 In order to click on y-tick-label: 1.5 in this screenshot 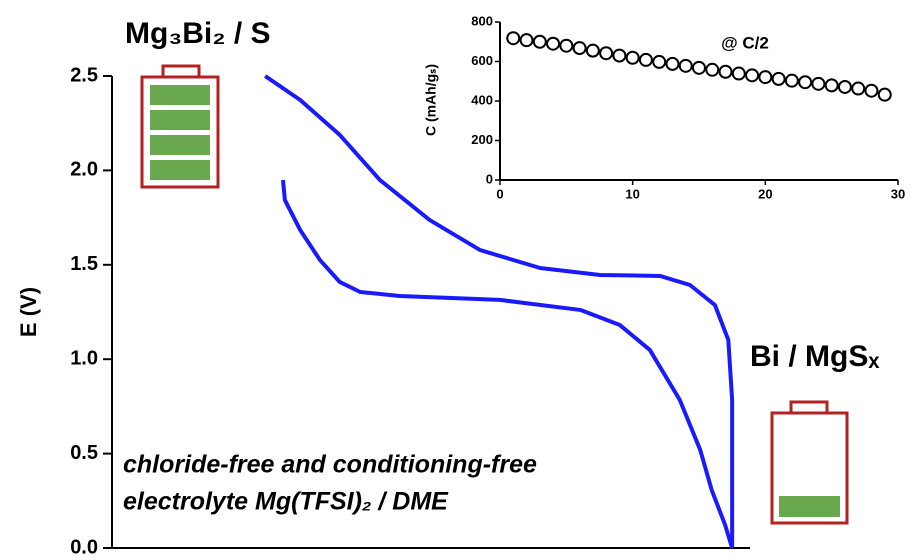, I will do `click(84, 264)`.